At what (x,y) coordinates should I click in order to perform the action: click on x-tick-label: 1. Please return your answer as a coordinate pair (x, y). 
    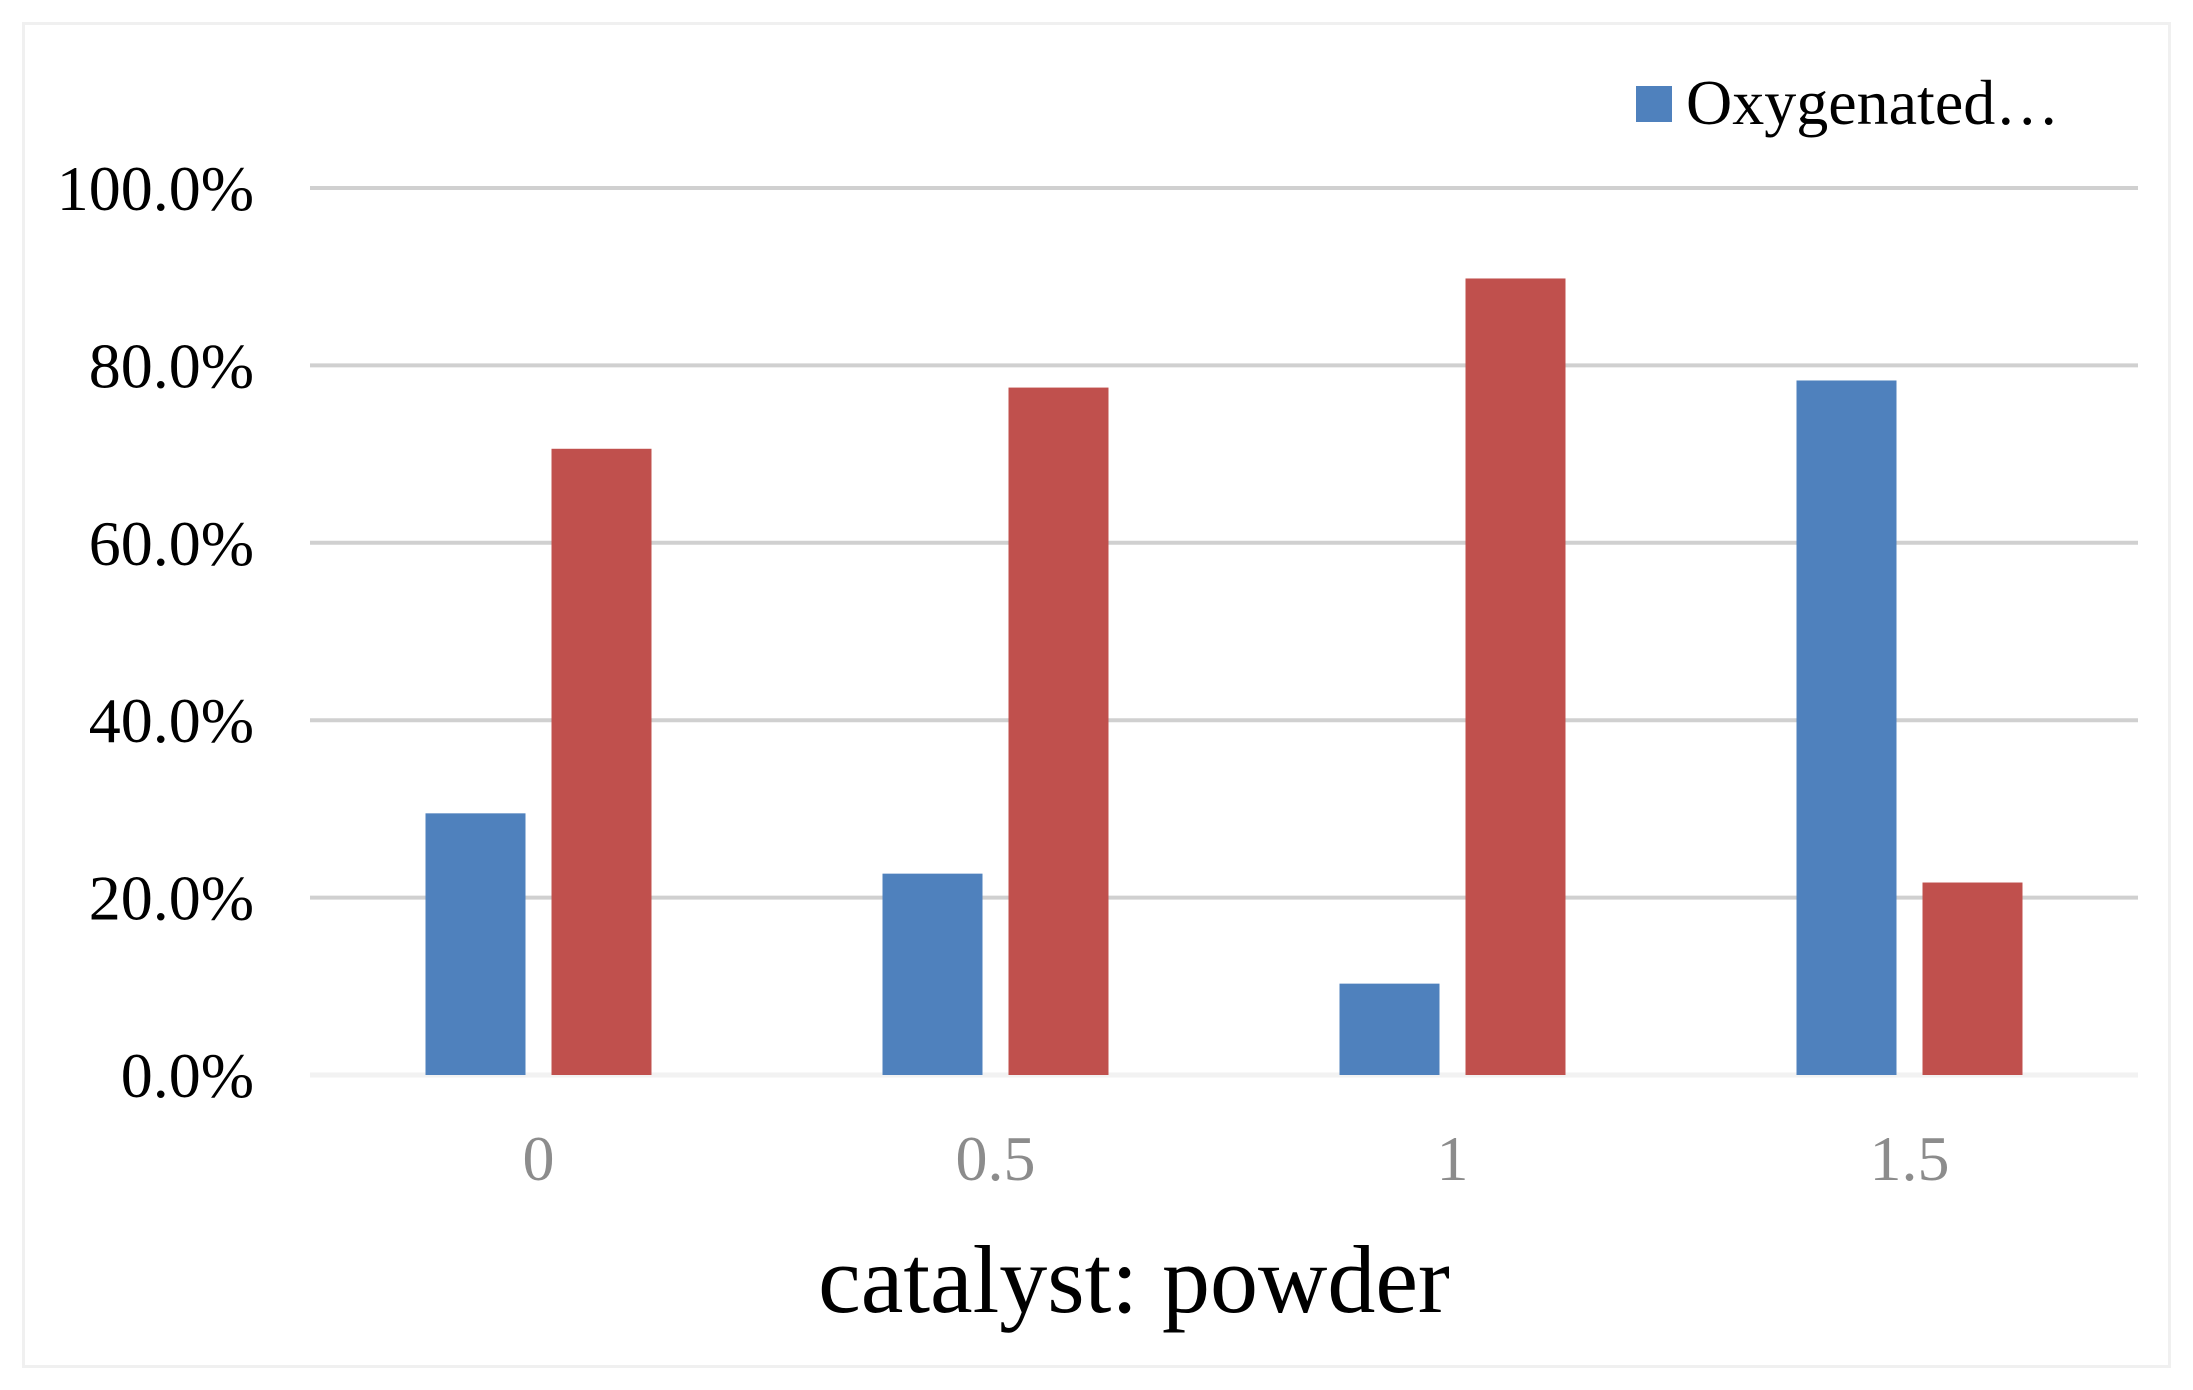
    Looking at the image, I should click on (1453, 1158).